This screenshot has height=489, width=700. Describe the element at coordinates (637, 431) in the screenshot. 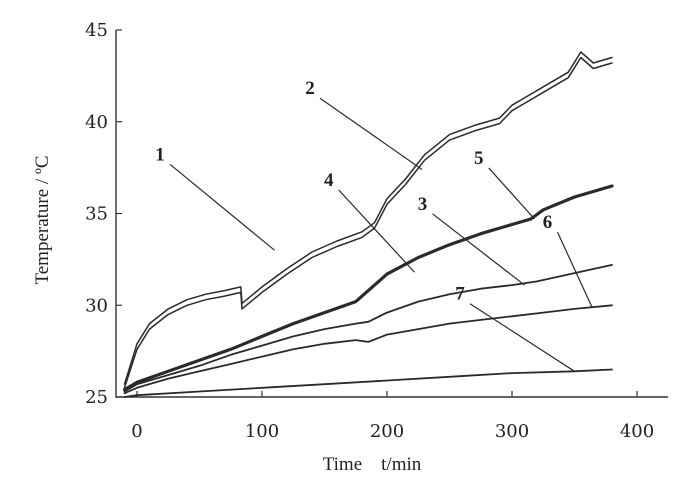

I see `x-tick-label: 400` at that location.